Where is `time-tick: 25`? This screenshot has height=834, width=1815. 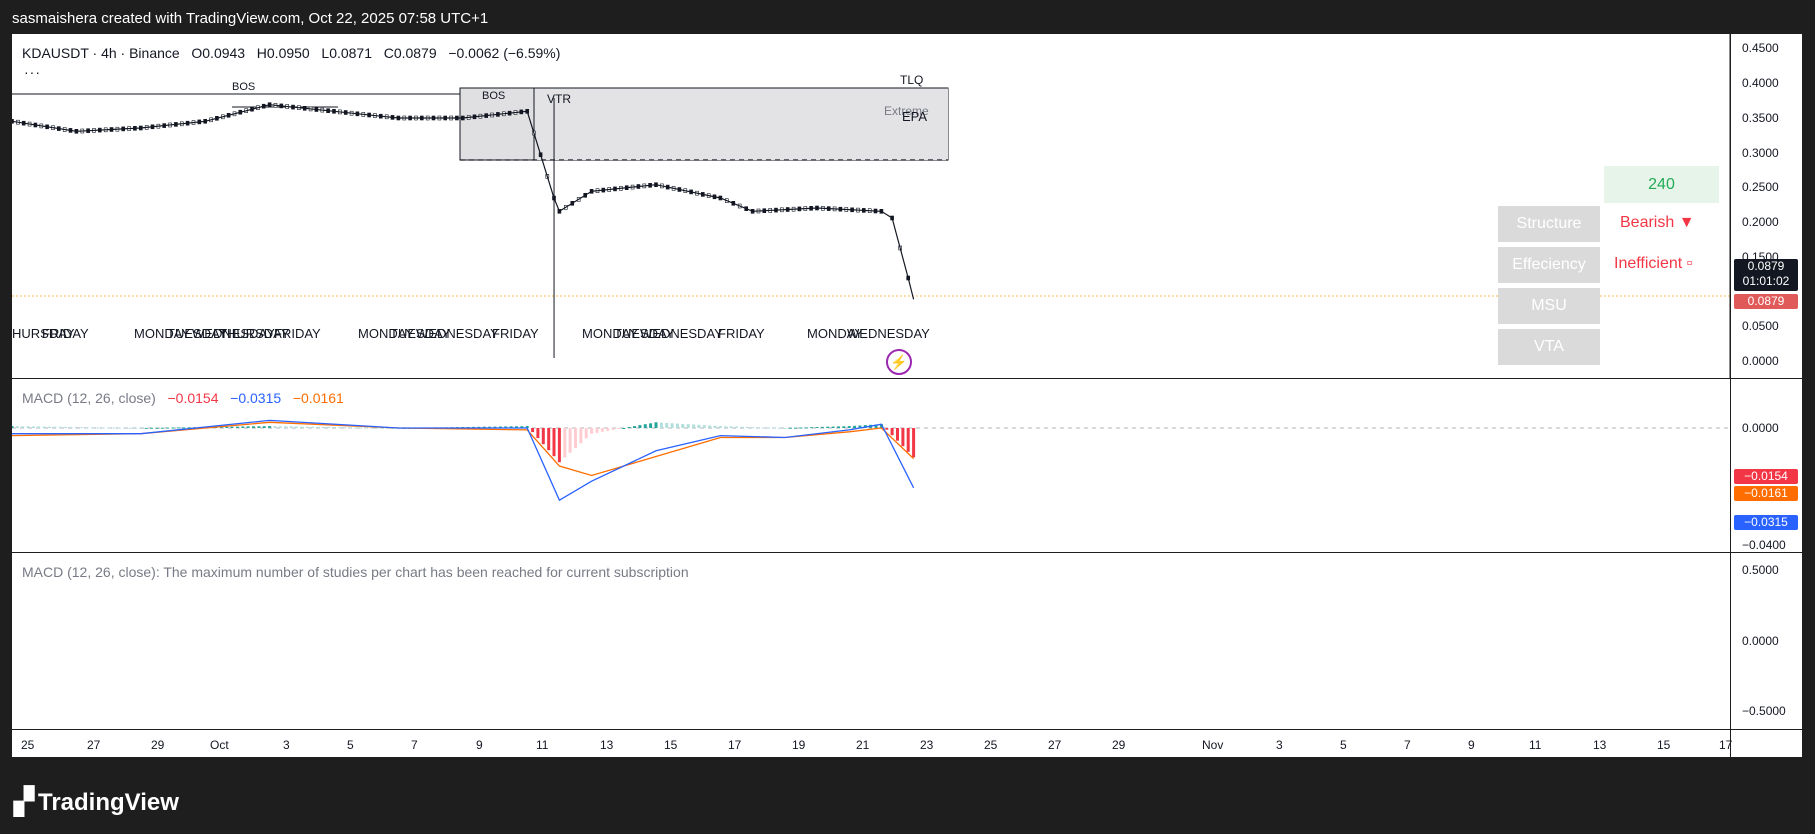
time-tick: 25 is located at coordinates (28, 745).